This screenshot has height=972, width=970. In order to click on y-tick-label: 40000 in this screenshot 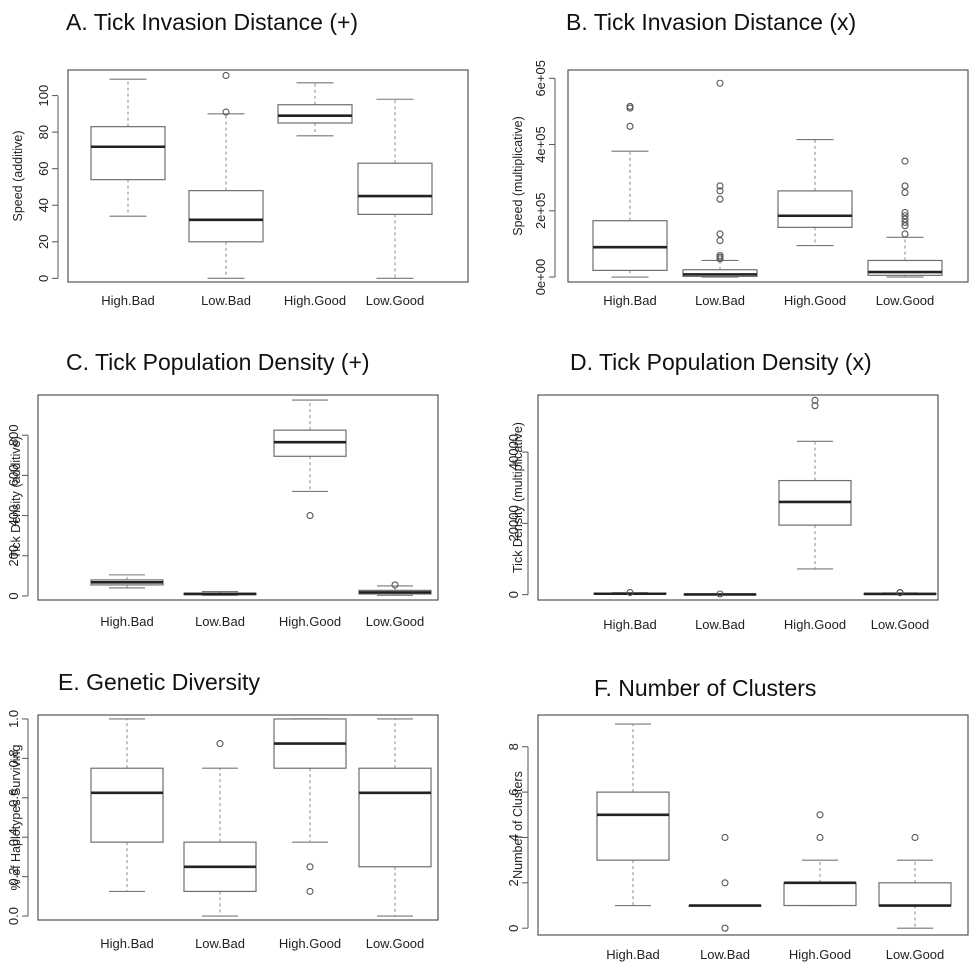, I will do `click(513, 452)`.